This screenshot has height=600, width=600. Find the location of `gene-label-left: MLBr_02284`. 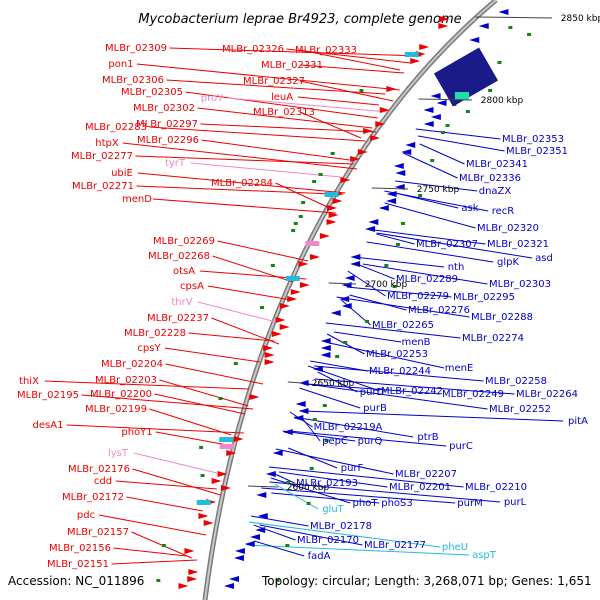

gene-label-left: MLBr_02284 is located at coordinates (242, 183).